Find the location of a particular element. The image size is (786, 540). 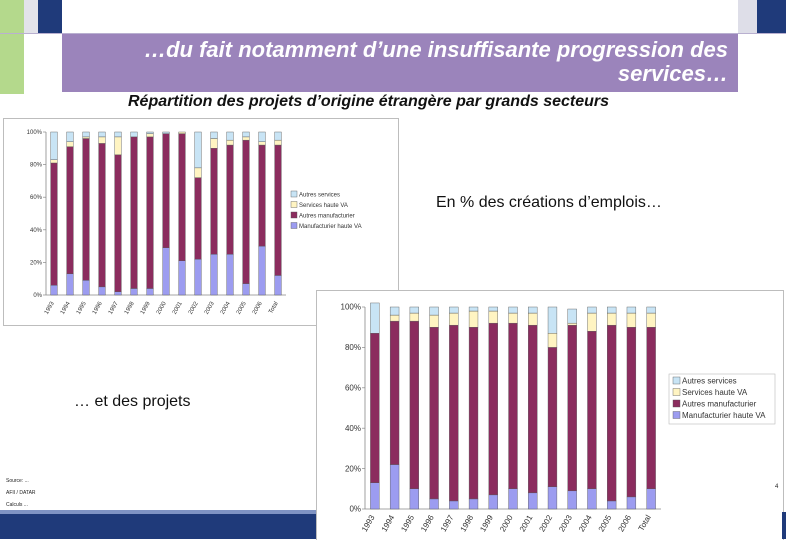

y-tick-label: 80% is located at coordinates (353, 347).